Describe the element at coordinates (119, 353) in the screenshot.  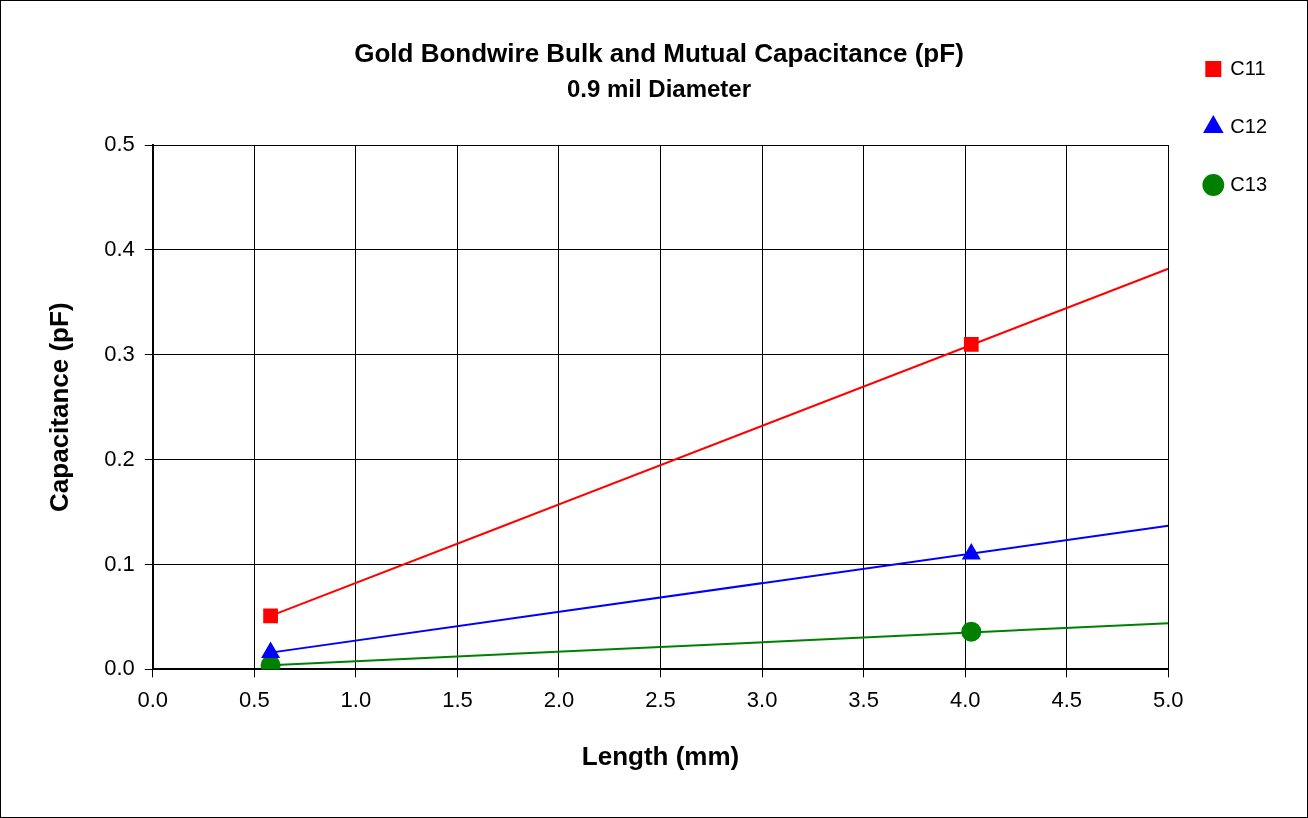
I see `y-tick-label: 0.3` at that location.